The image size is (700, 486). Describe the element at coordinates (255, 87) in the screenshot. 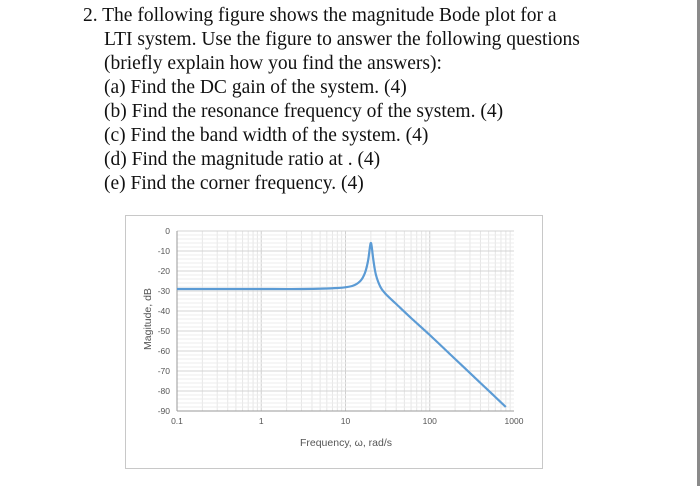

I see `question-item-a: (a) Find the DC gain of the system. (4)` at that location.